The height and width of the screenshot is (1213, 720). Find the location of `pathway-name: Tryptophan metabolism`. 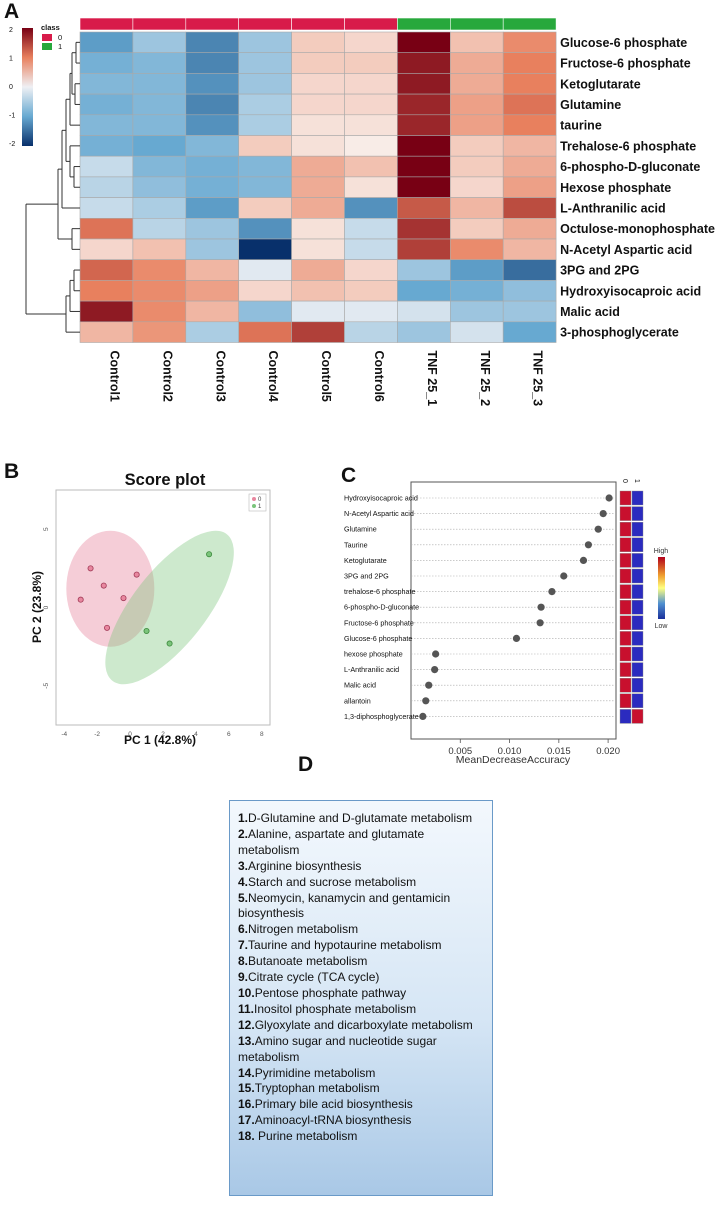

pathway-name: Tryptophan metabolism is located at coordinates (317, 1088).